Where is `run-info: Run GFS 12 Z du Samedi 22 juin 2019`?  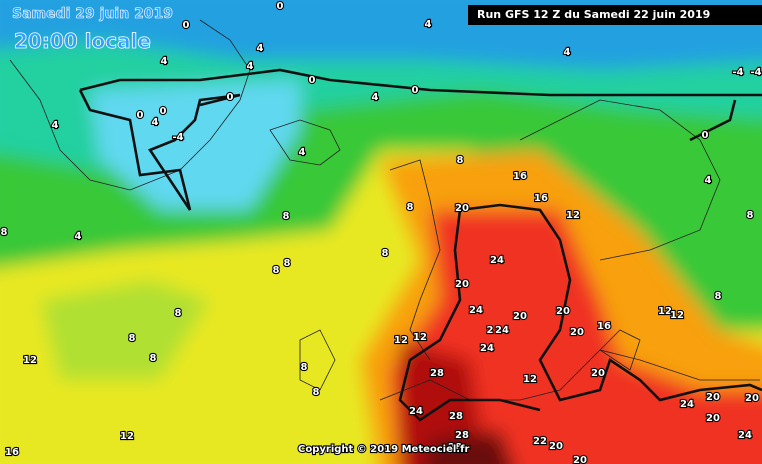
run-info: Run GFS 12 Z du Samedi 22 juin 2019 is located at coordinates (593, 14).